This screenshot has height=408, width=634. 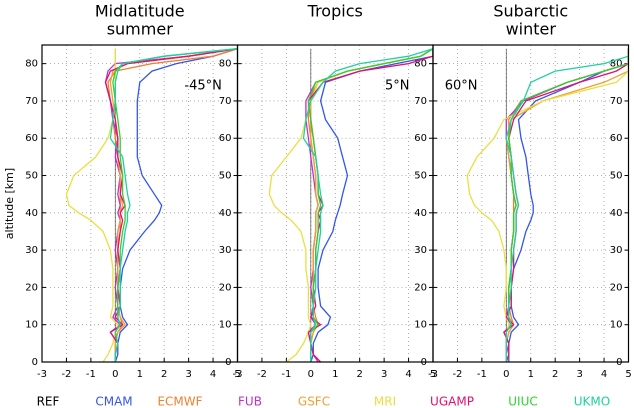 I want to click on y-tick-label: 0, so click(x=35, y=362).